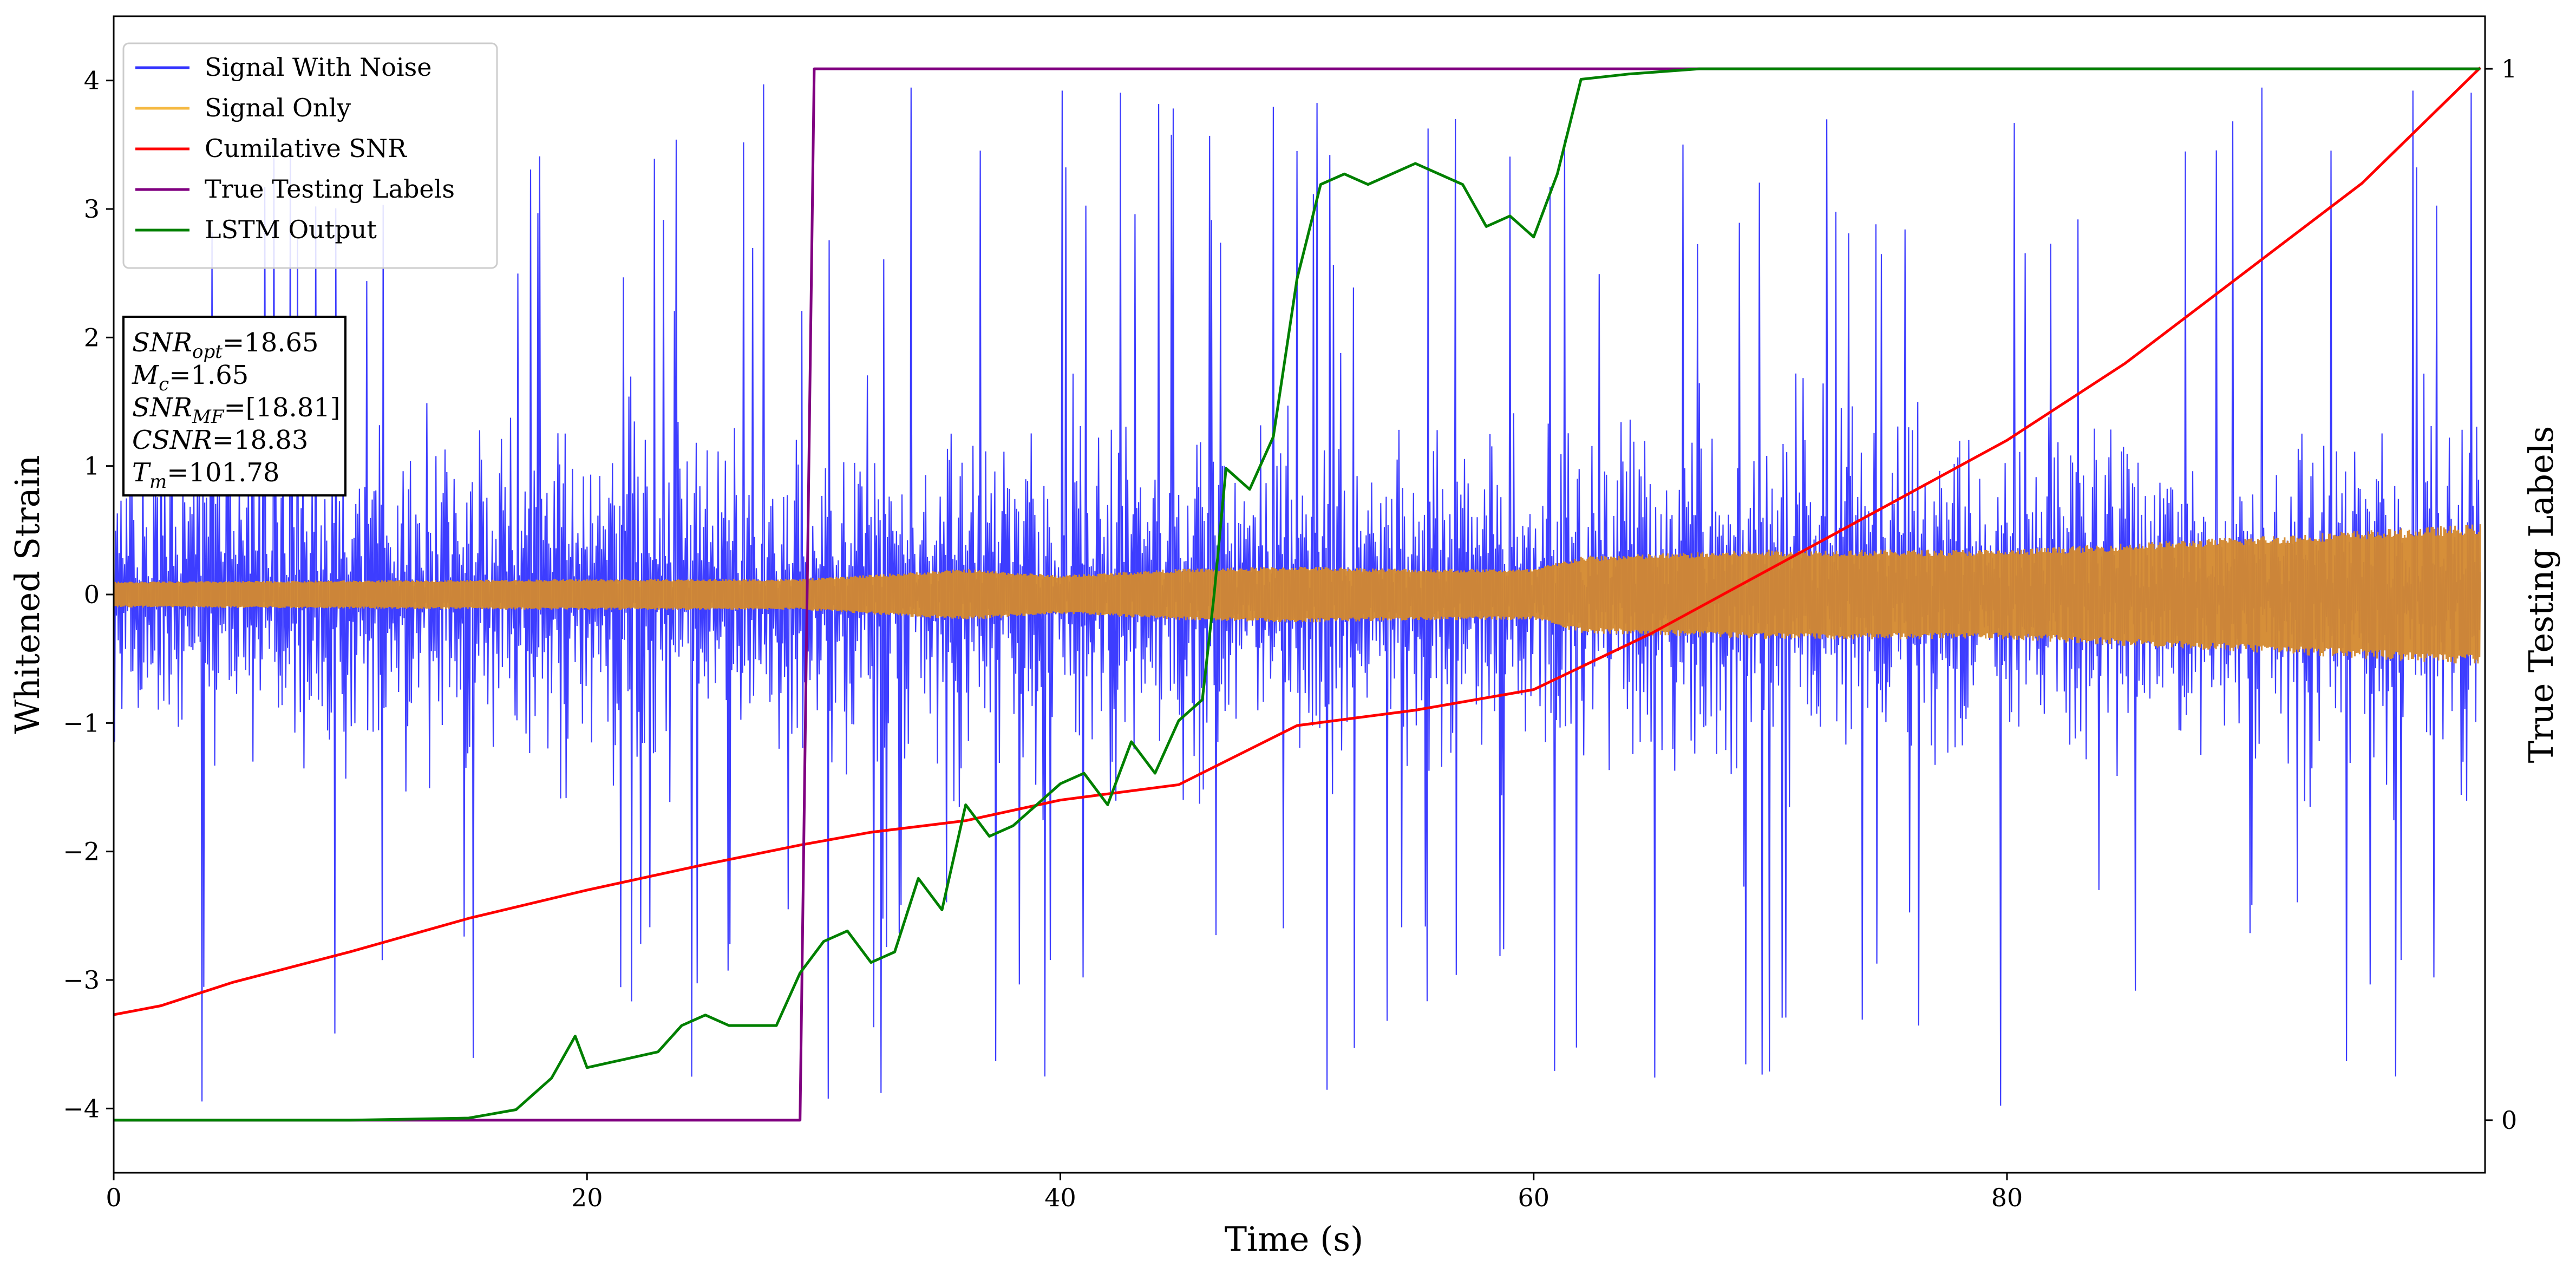  What do you see at coordinates (92, 466) in the screenshot?
I see `y-tick-label: 1` at bounding box center [92, 466].